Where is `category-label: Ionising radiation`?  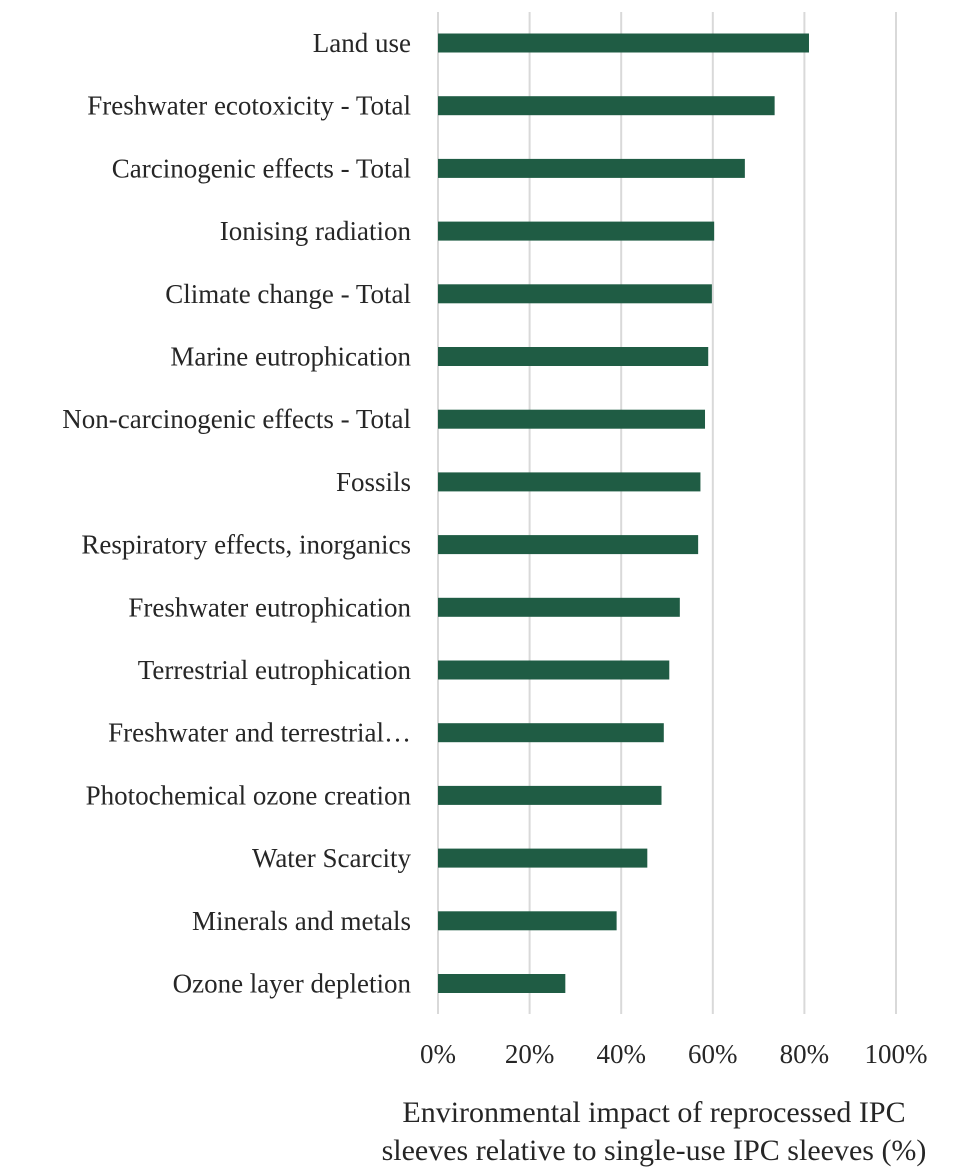 category-label: Ionising radiation is located at coordinates (316, 231).